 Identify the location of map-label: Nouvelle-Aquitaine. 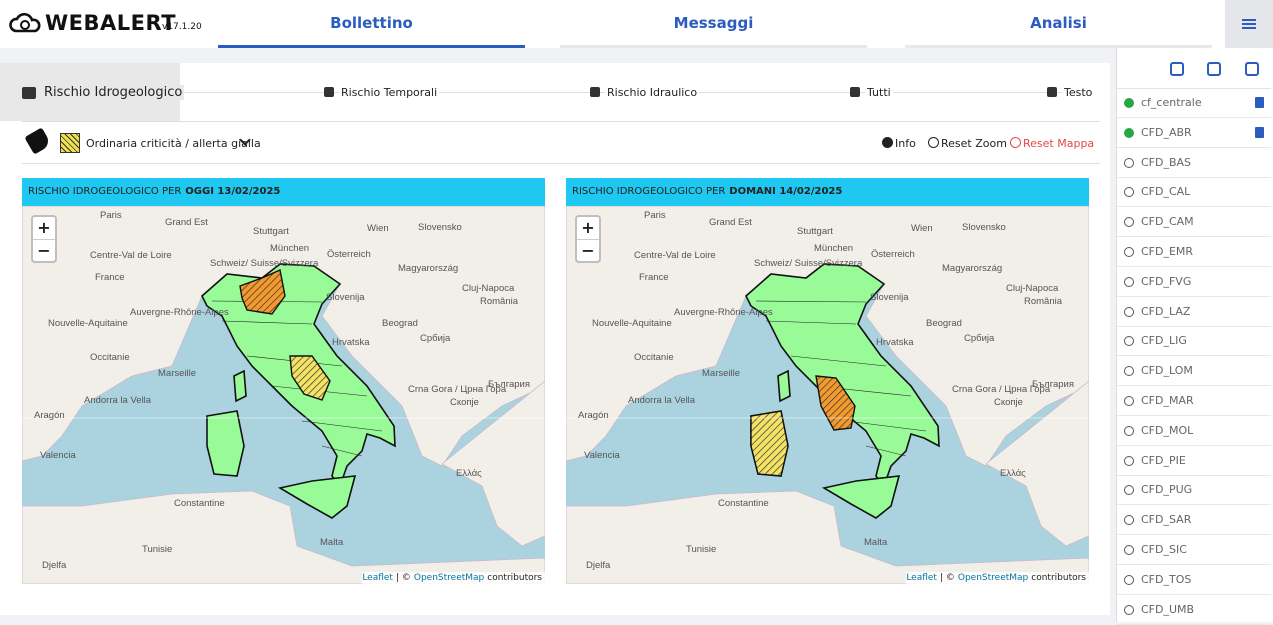
(632, 323).